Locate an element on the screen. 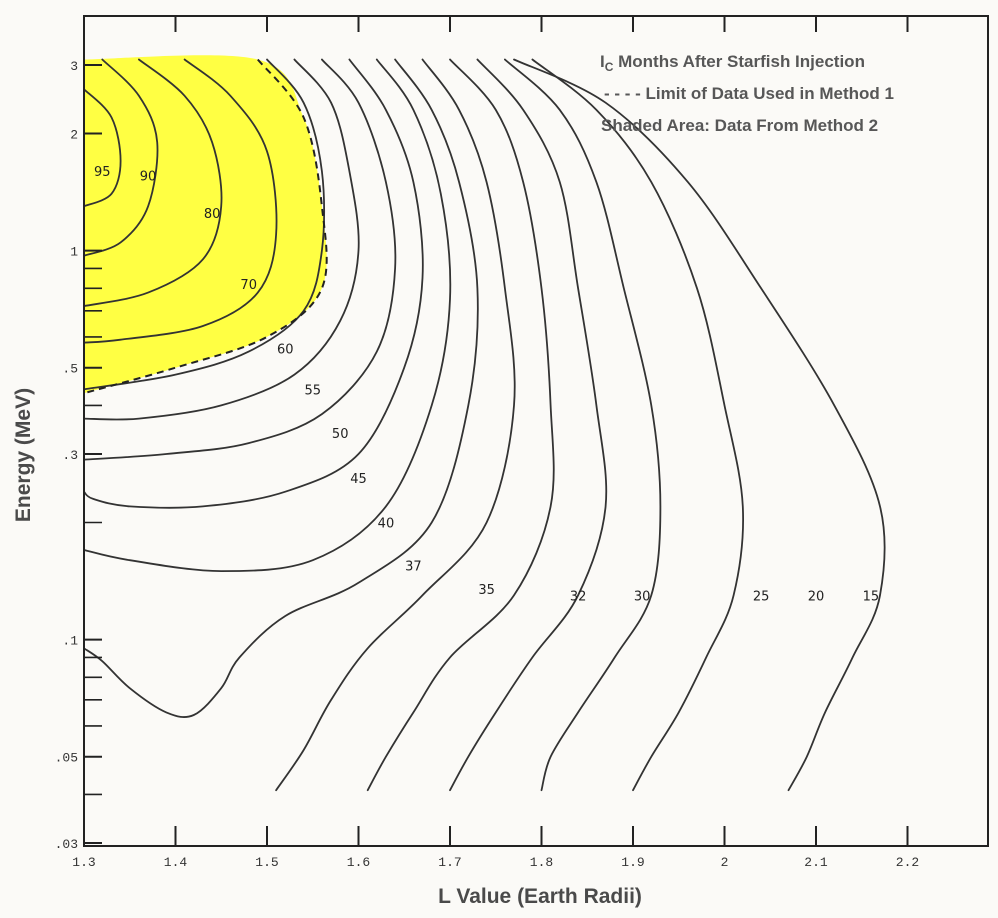  contour-label-70: 70 is located at coordinates (248, 285).